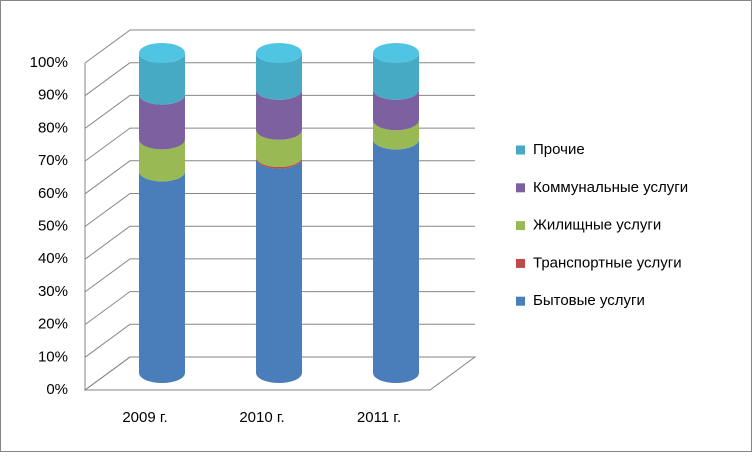  Describe the element at coordinates (53, 225) in the screenshot. I see `y-tick-label: 50%` at that location.